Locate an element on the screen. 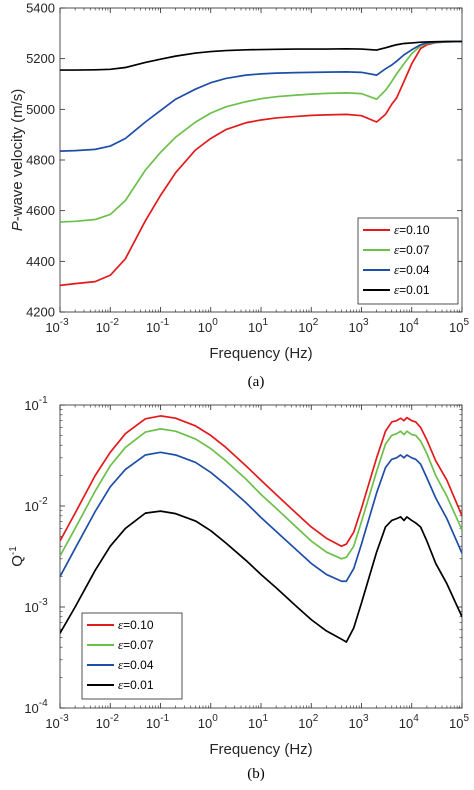 The height and width of the screenshot is (790, 474). y-tick-label: 5000 is located at coordinates (40, 109).